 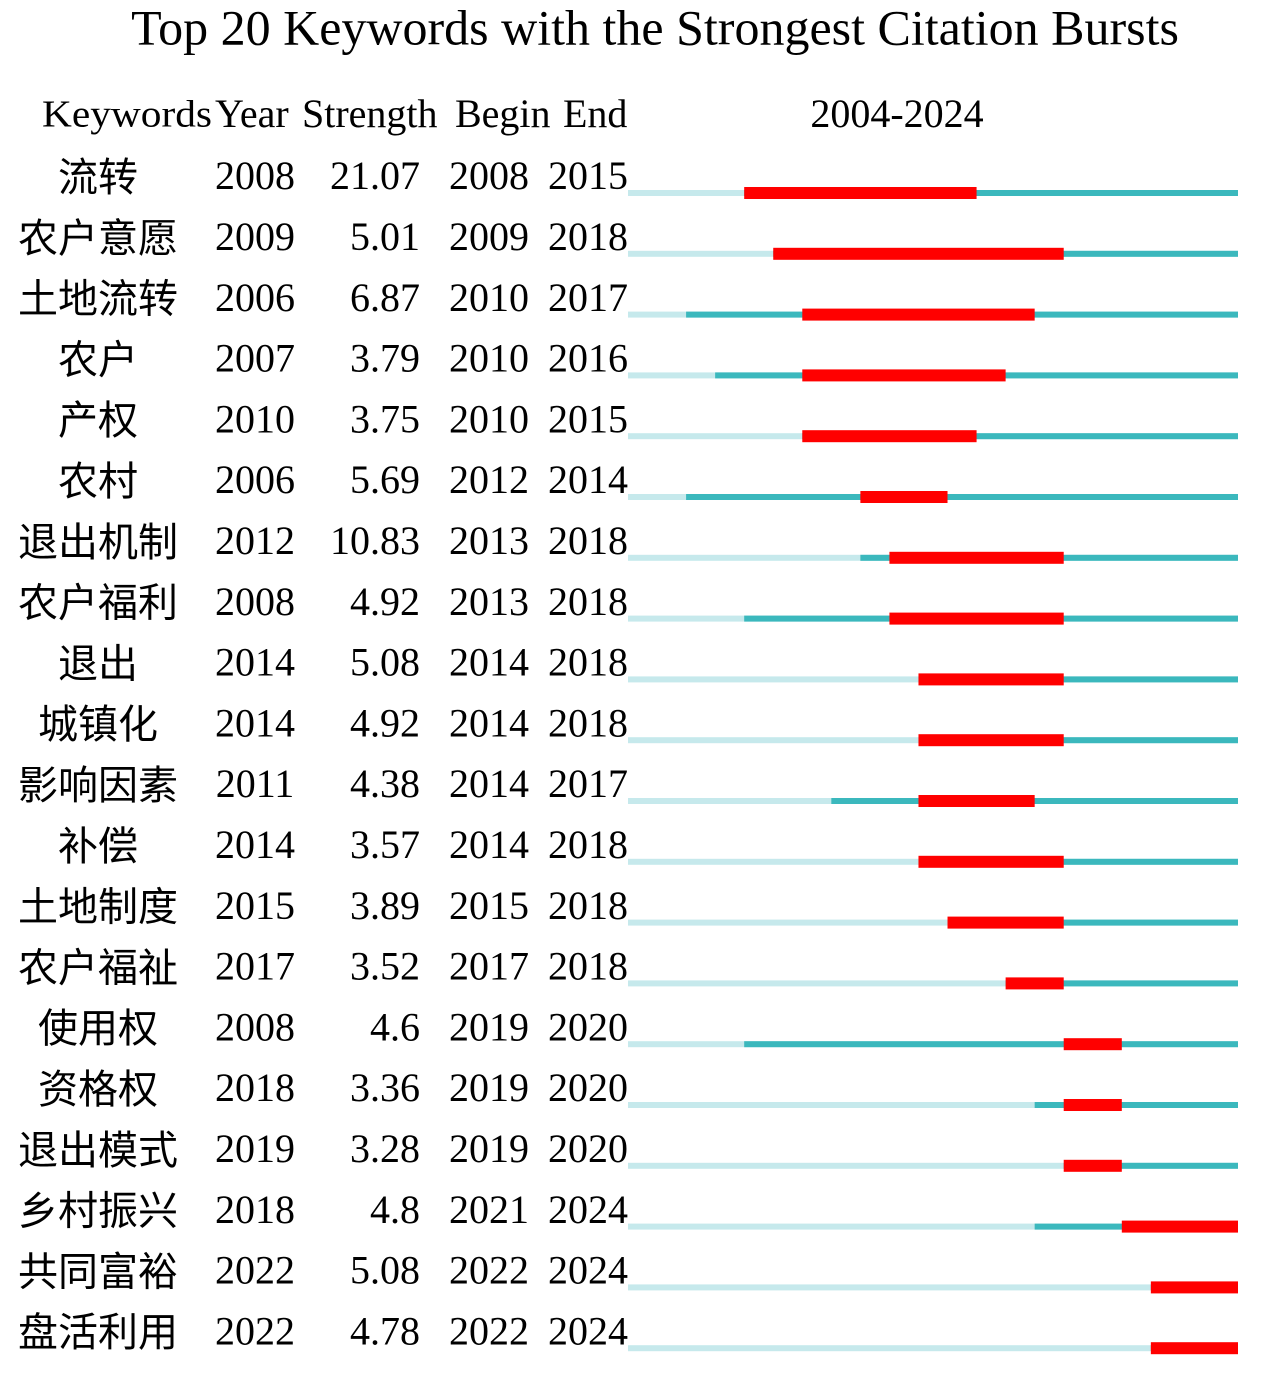 What do you see at coordinates (489, 1330) in the screenshot?
I see `begin: 2022` at bounding box center [489, 1330].